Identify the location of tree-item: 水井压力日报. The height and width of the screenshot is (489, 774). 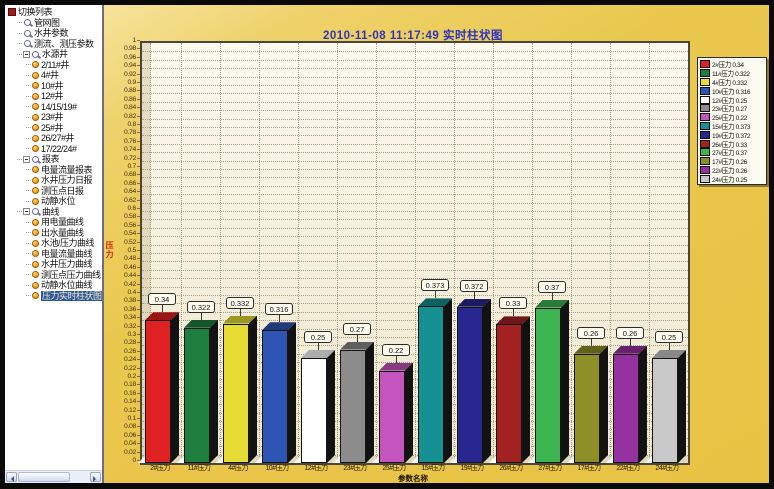
(53, 180).